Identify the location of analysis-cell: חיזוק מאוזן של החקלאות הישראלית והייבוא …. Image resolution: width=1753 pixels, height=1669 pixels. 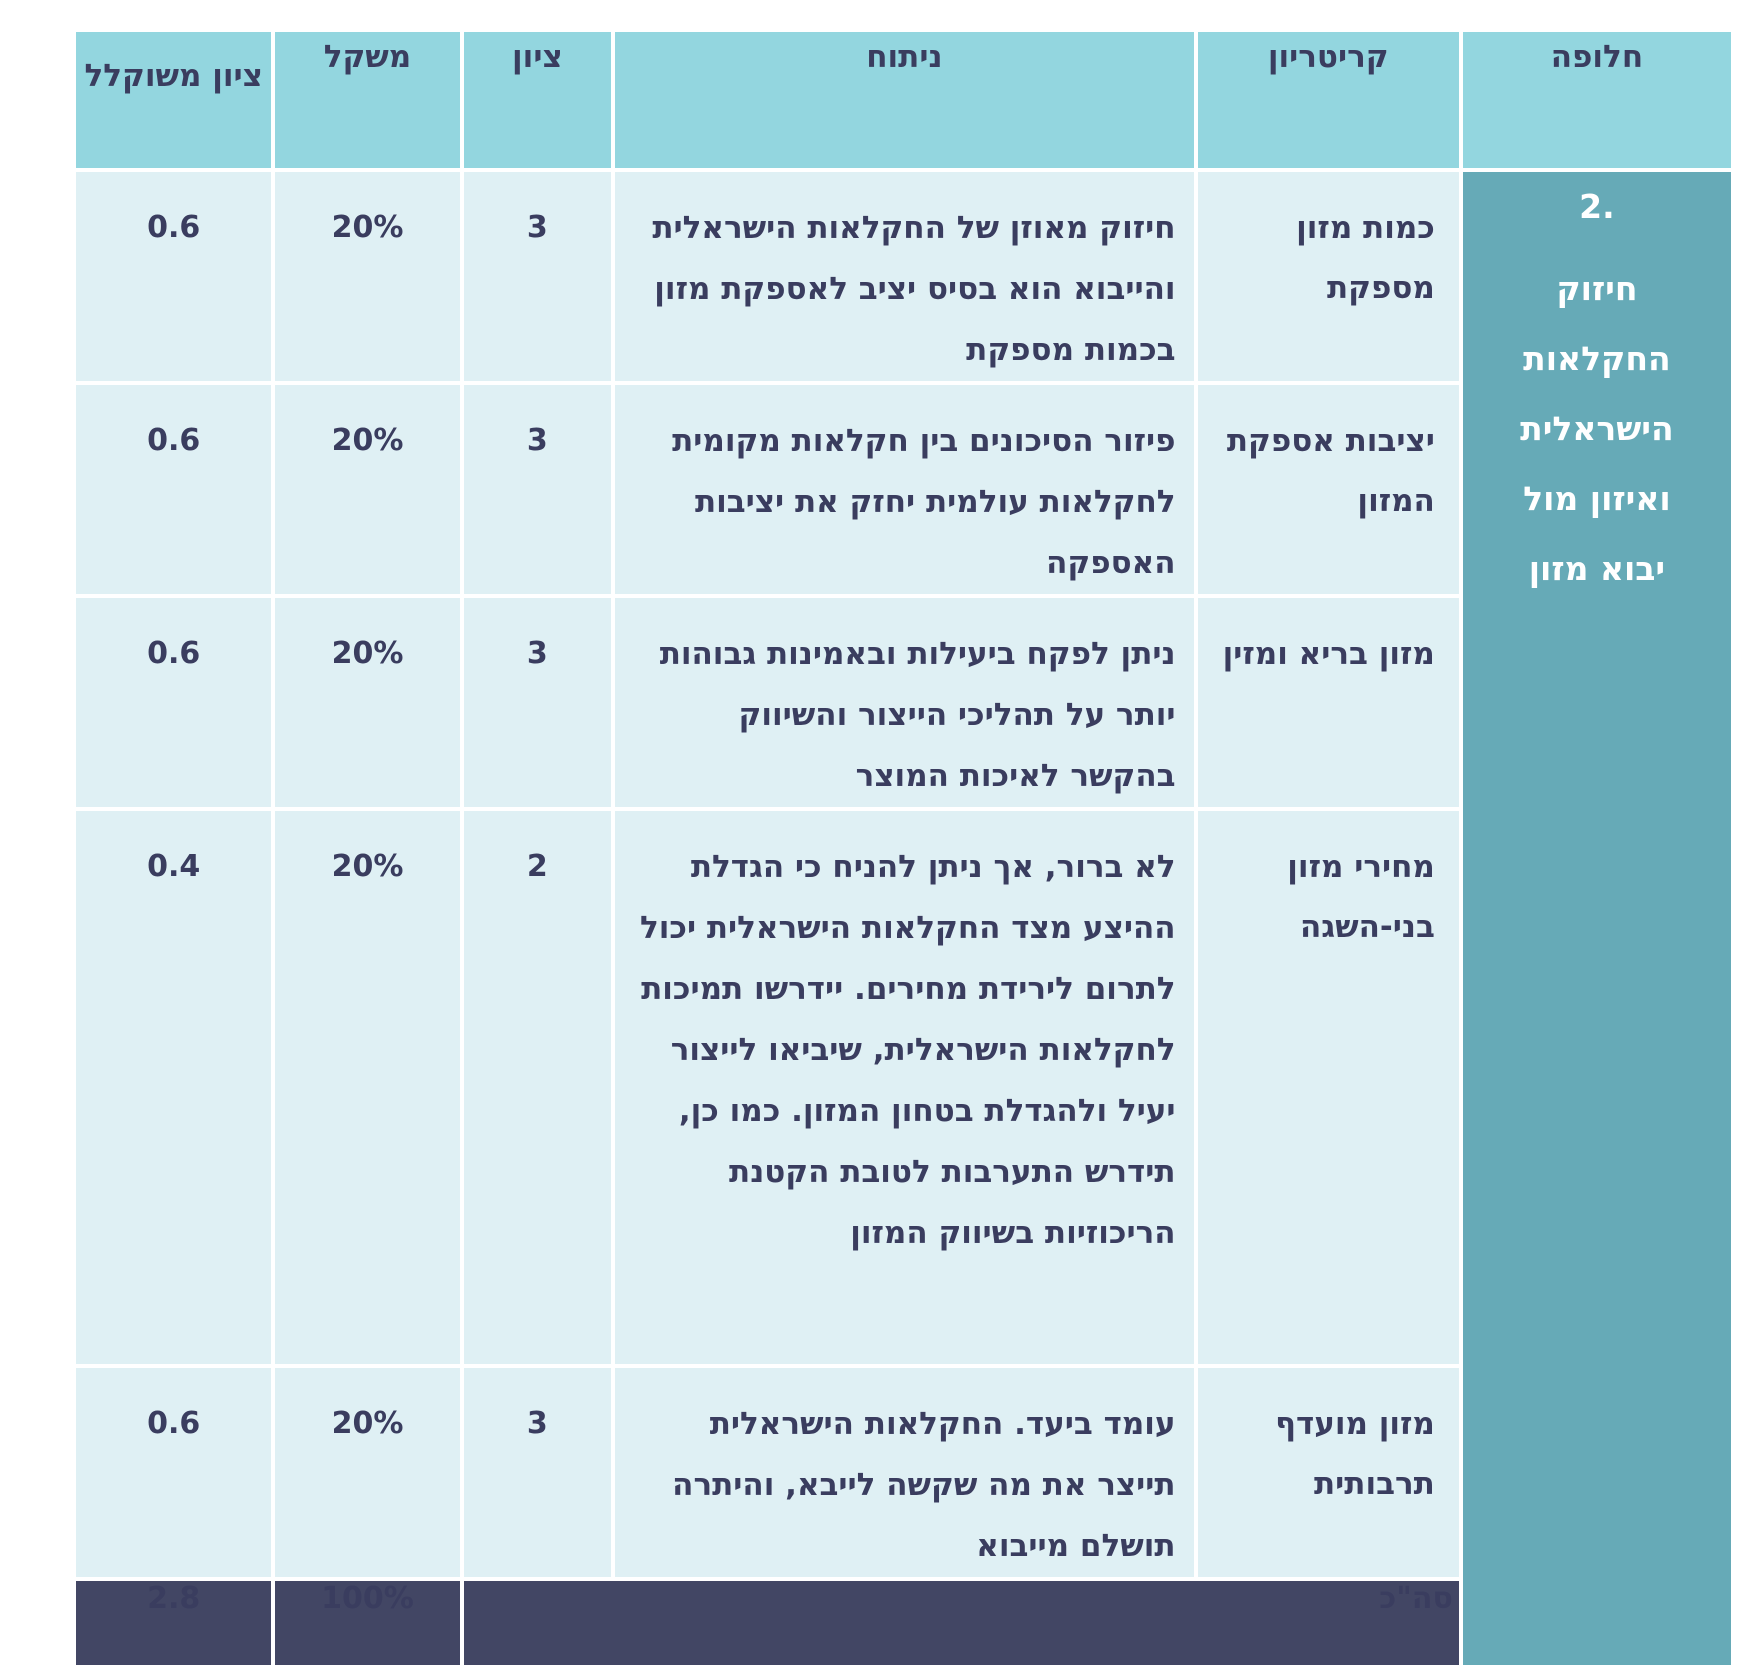
(904, 276).